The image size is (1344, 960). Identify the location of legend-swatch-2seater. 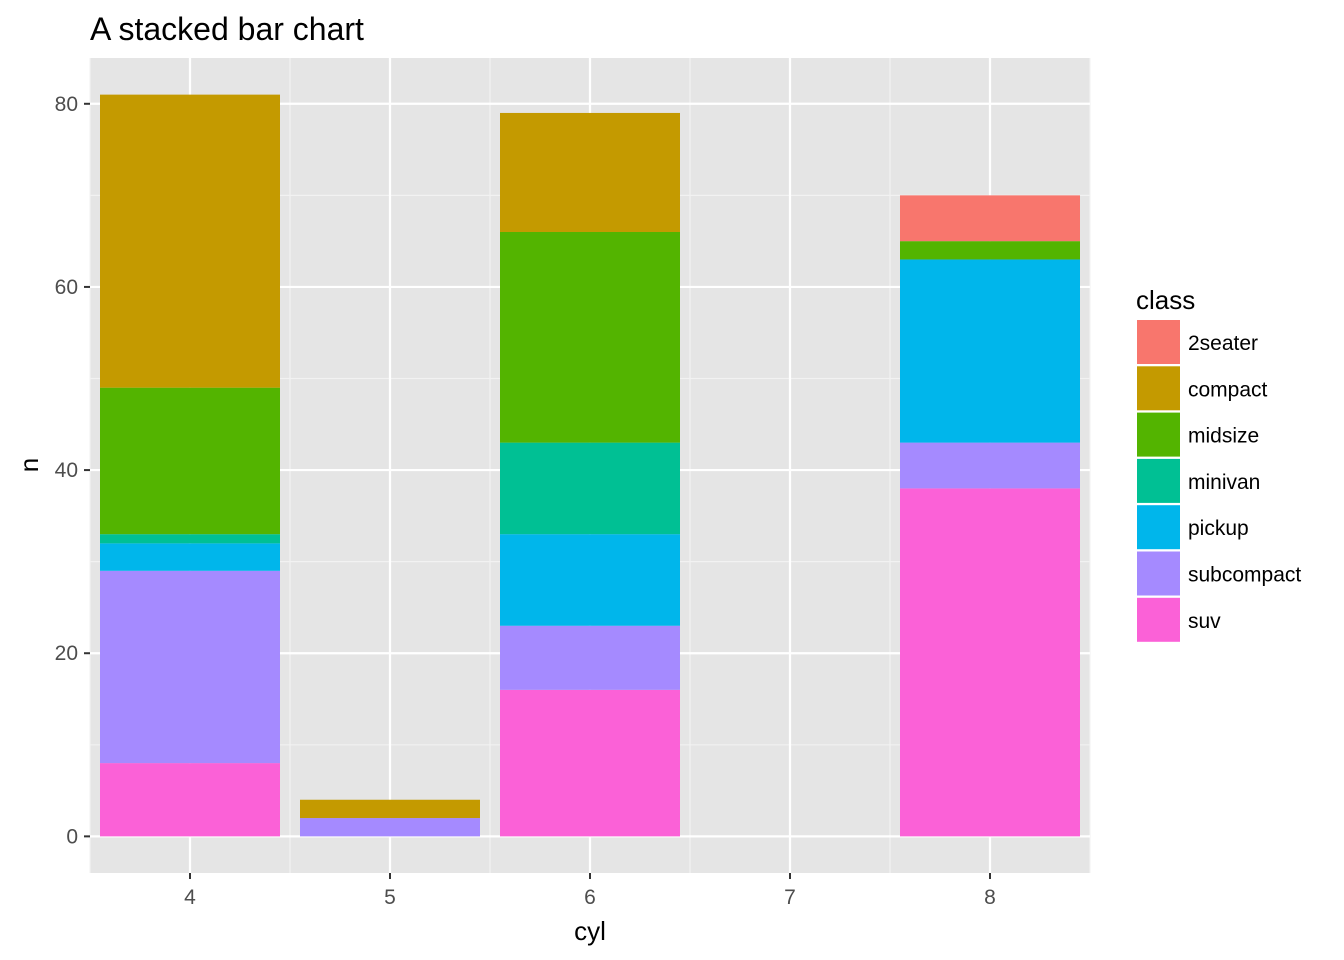
(1158, 342).